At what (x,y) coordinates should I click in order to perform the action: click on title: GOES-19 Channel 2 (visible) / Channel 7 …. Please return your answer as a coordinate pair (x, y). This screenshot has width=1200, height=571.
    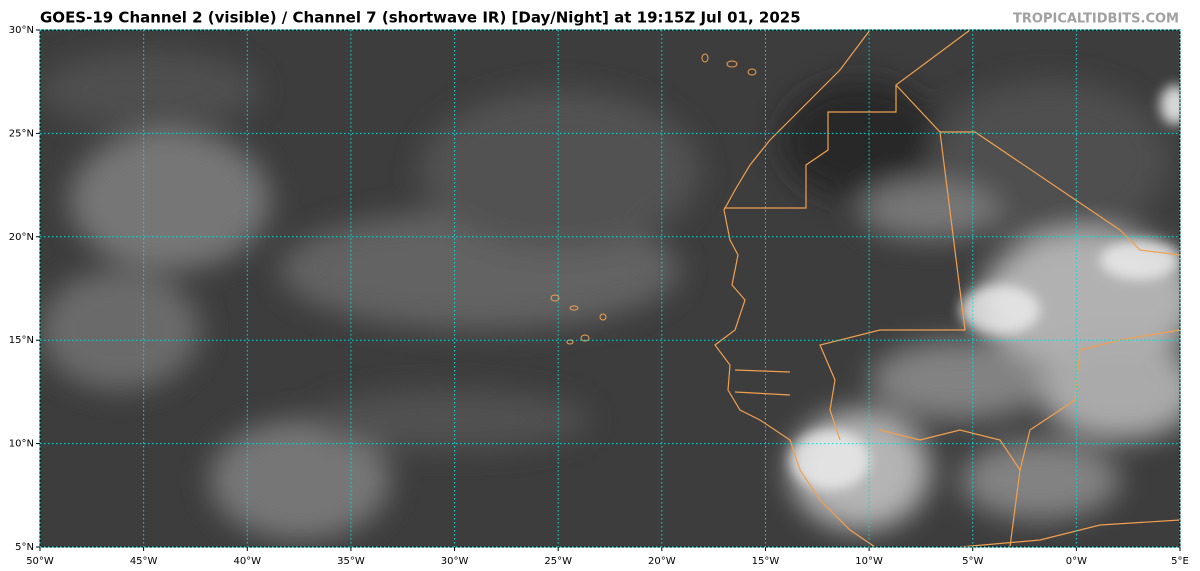
    Looking at the image, I should click on (420, 18).